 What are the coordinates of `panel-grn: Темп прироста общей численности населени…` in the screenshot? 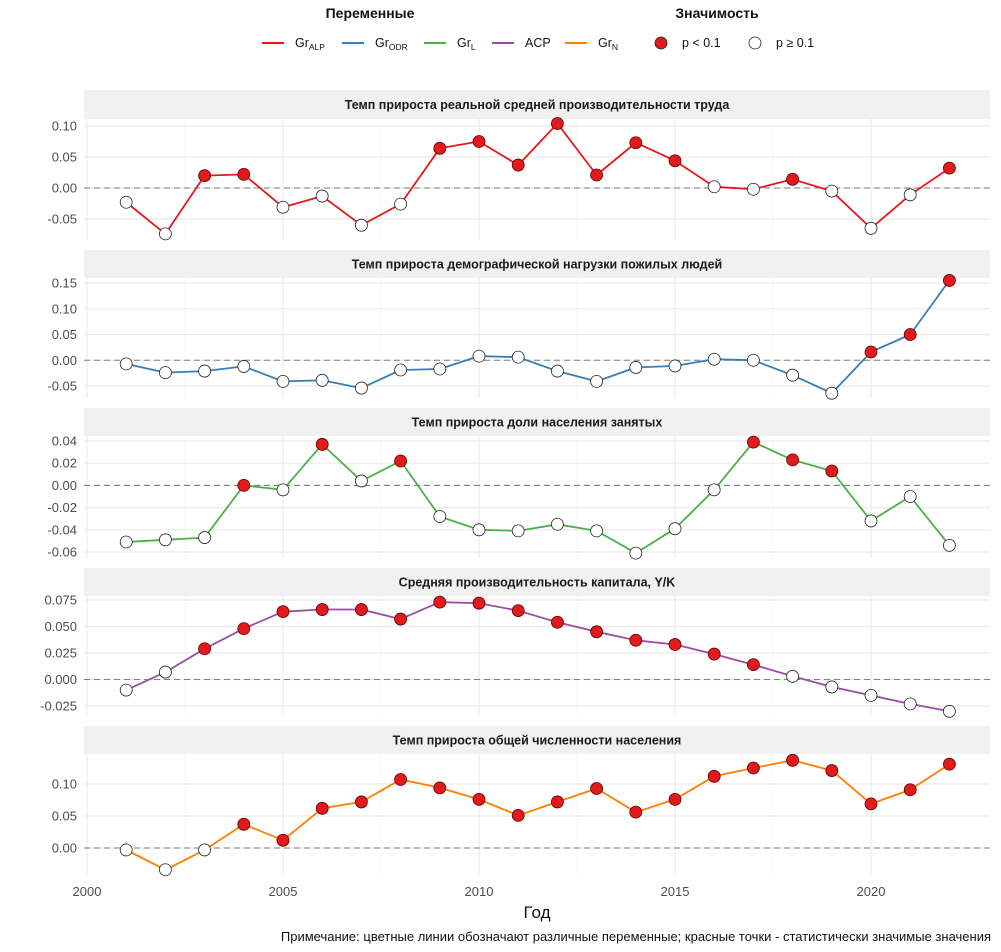 It's located at (521, 801).